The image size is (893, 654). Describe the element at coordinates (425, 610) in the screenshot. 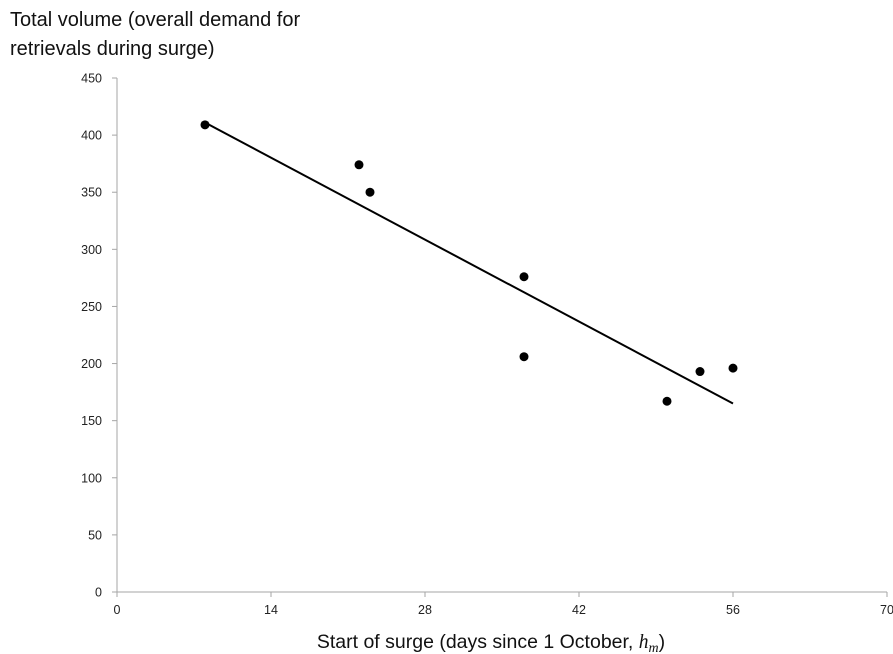

I see `x-tick-label: 28` at that location.